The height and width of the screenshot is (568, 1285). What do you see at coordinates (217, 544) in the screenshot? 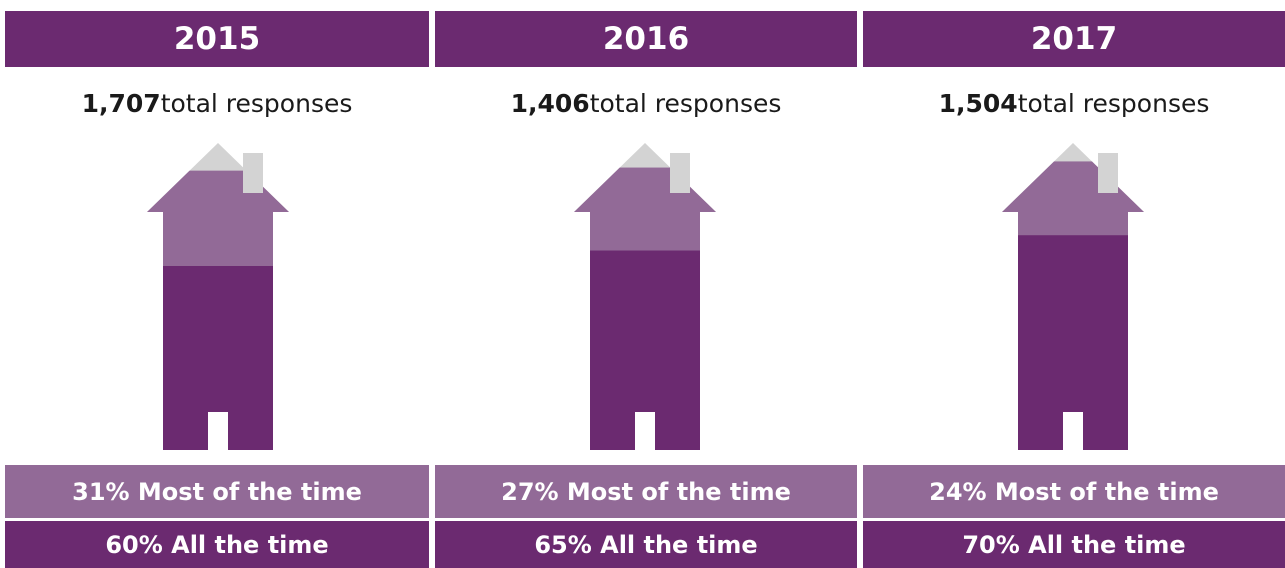
I see `all-the-time-label-2015: 60% All the time` at bounding box center [217, 544].